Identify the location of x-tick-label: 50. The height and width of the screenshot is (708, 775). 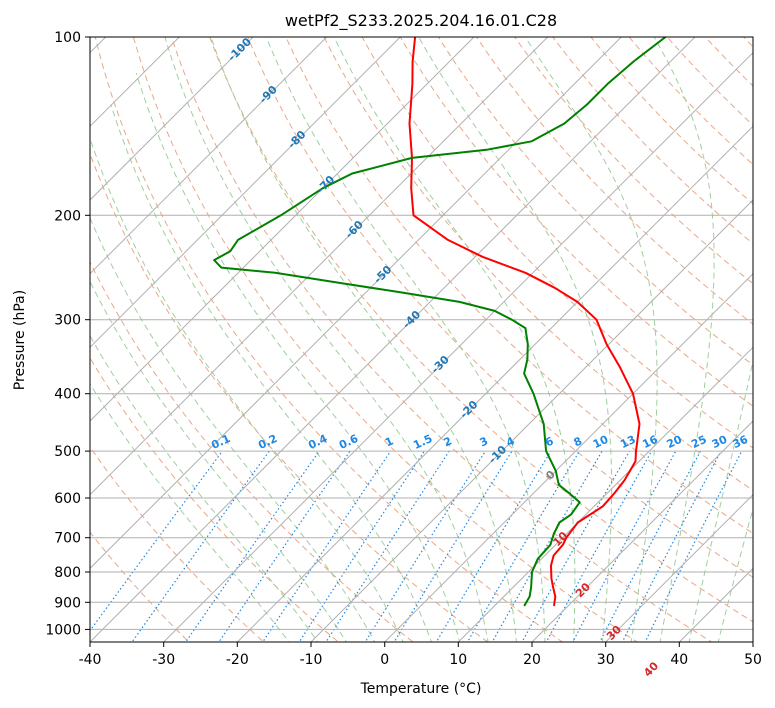
(753, 660).